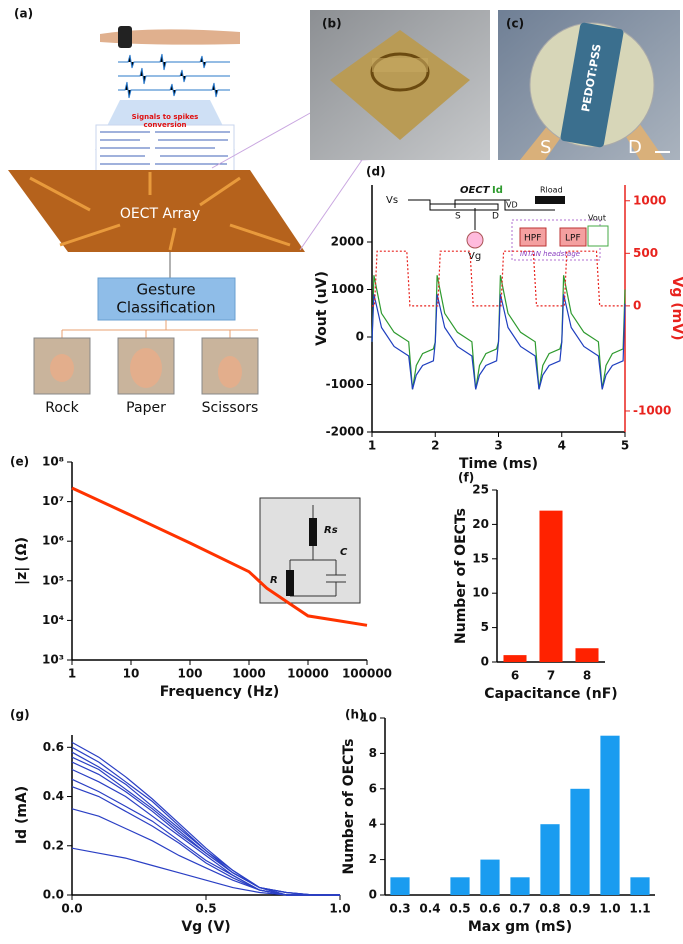 Image resolution: width=683 pixels, height=944 pixels. Describe the element at coordinates (435, 446) in the screenshot. I see `x-tick-label: 2` at that location.